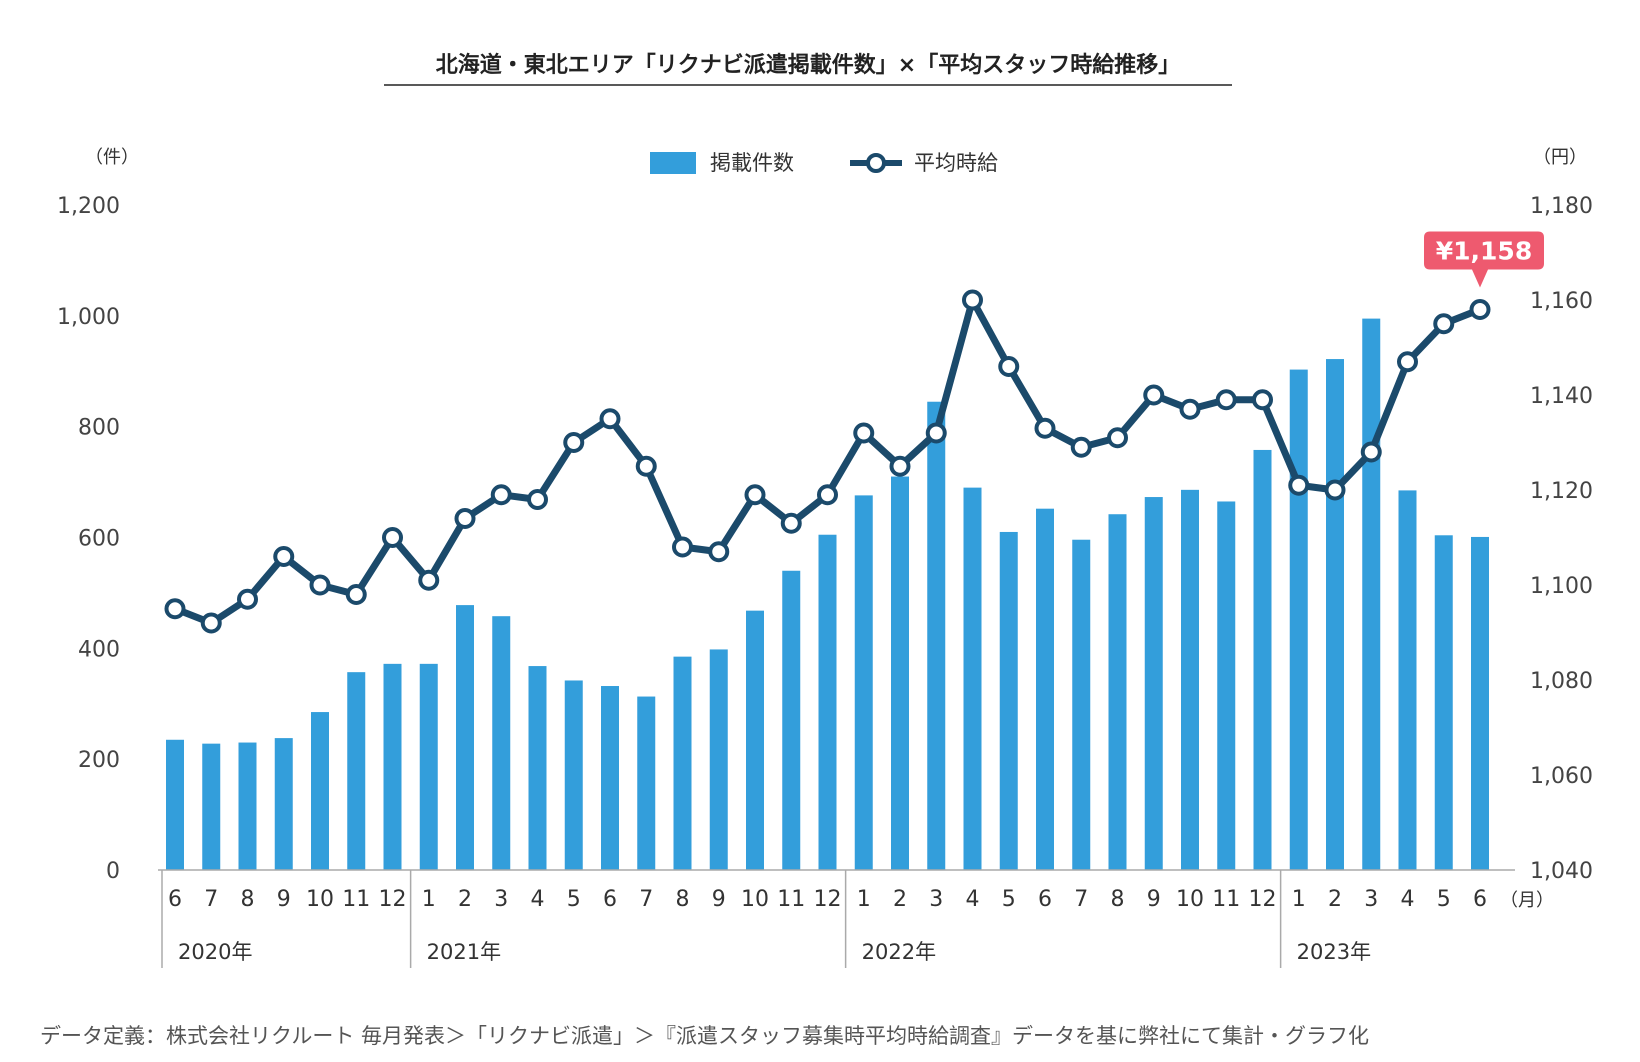 This screenshot has height=1062, width=1640. Describe the element at coordinates (1561, 776) in the screenshot. I see `right-tick-label: 1,060` at that location.